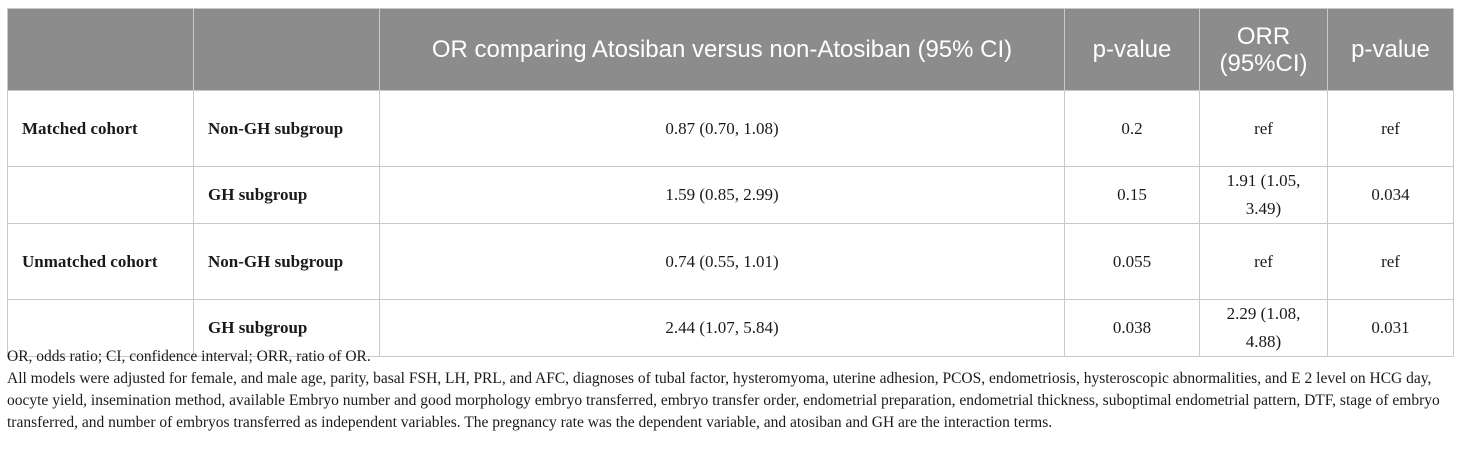 The image size is (1460, 473). What do you see at coordinates (1132, 328) in the screenshot?
I see `p-value-cell: 0.038` at bounding box center [1132, 328].